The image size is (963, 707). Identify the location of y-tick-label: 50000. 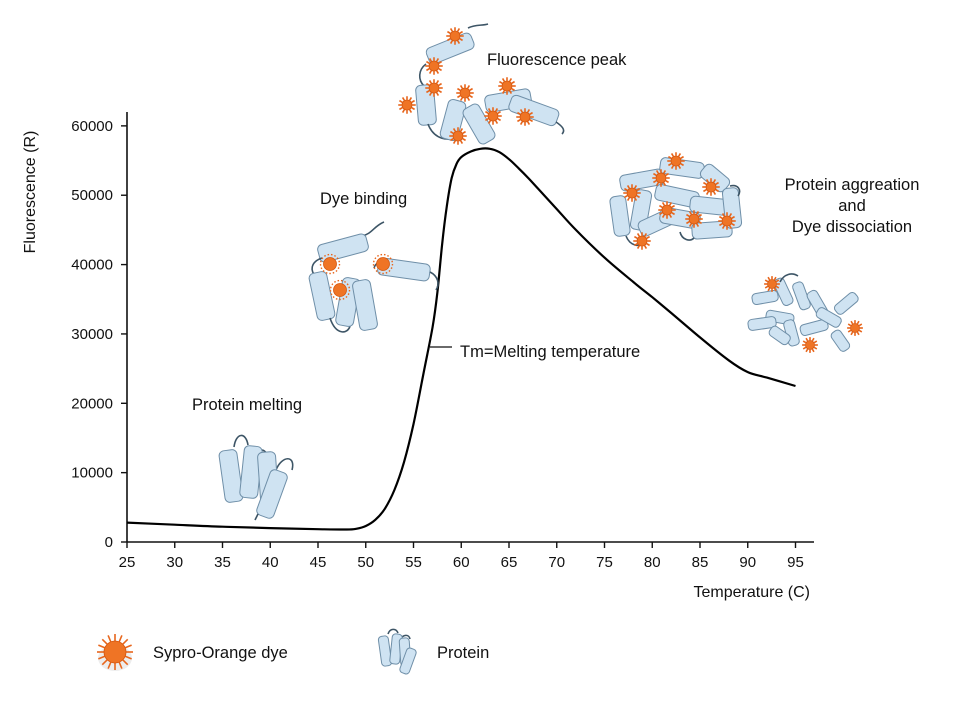
(92, 195).